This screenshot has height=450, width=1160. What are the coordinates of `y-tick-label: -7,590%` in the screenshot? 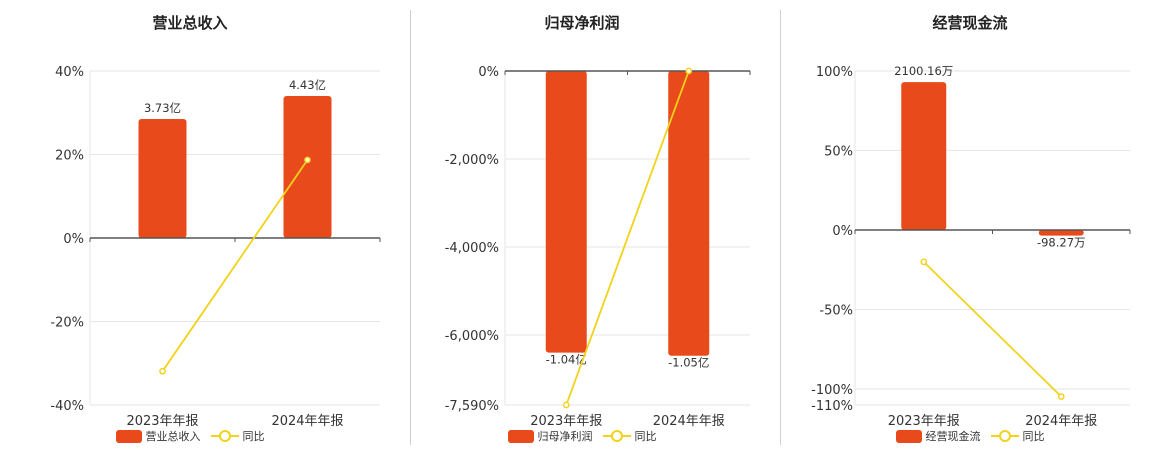 It's located at (472, 406).